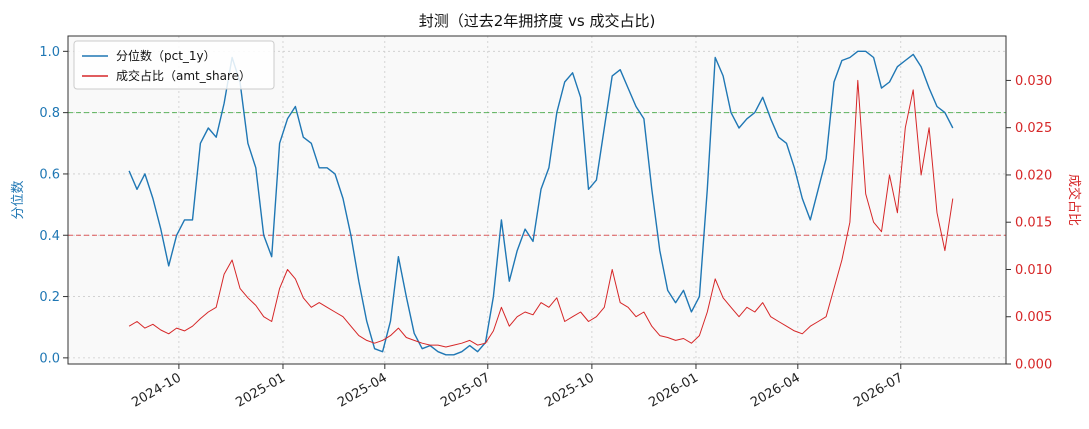  Describe the element at coordinates (49, 358) in the screenshot. I see `left-tick-label: 0.0` at that location.